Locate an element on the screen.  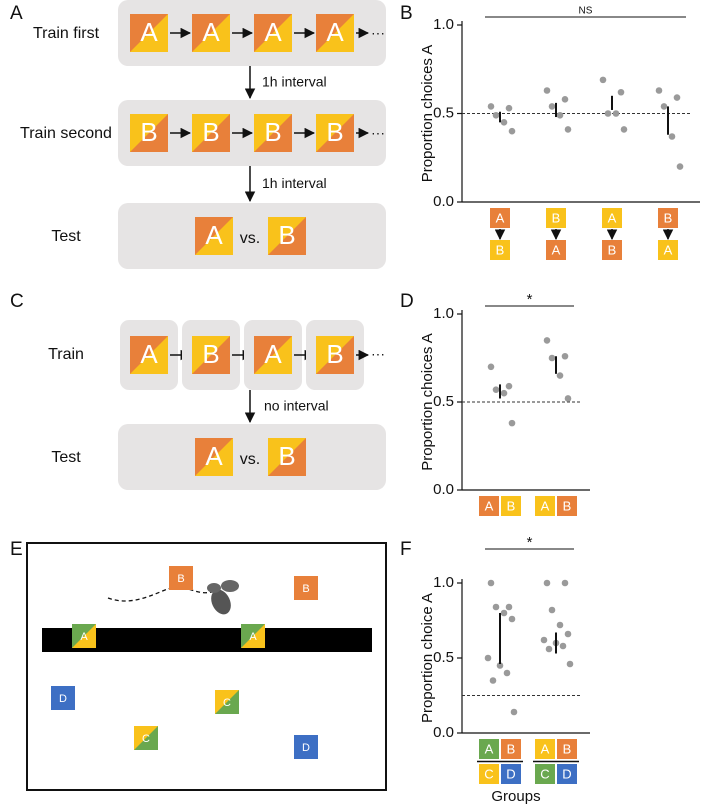
bee-body is located at coordinates (221, 602).